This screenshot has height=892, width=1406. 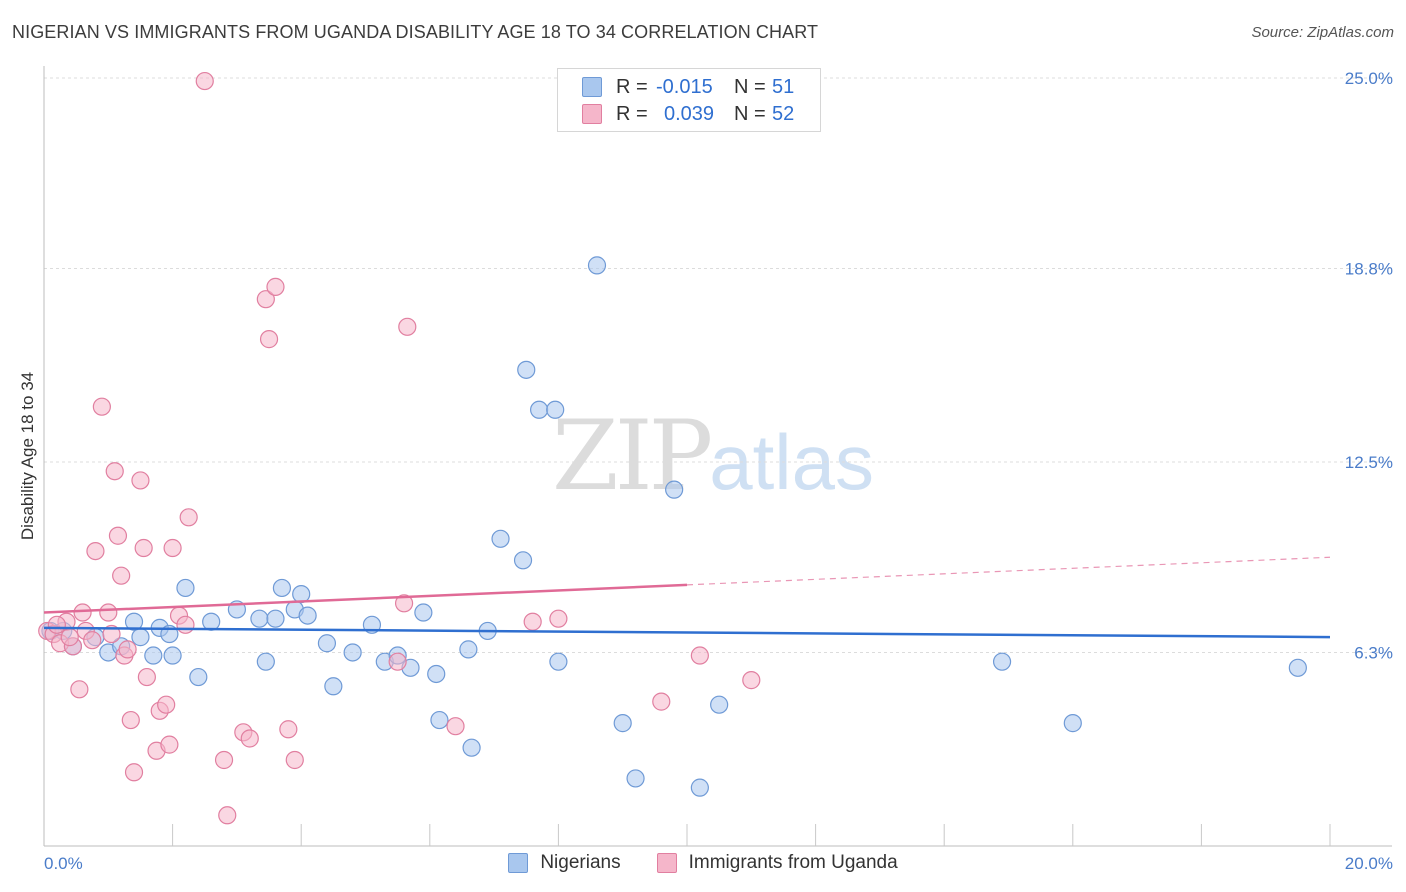 I want to click on trend-line-nigerians, so click(x=687, y=632).